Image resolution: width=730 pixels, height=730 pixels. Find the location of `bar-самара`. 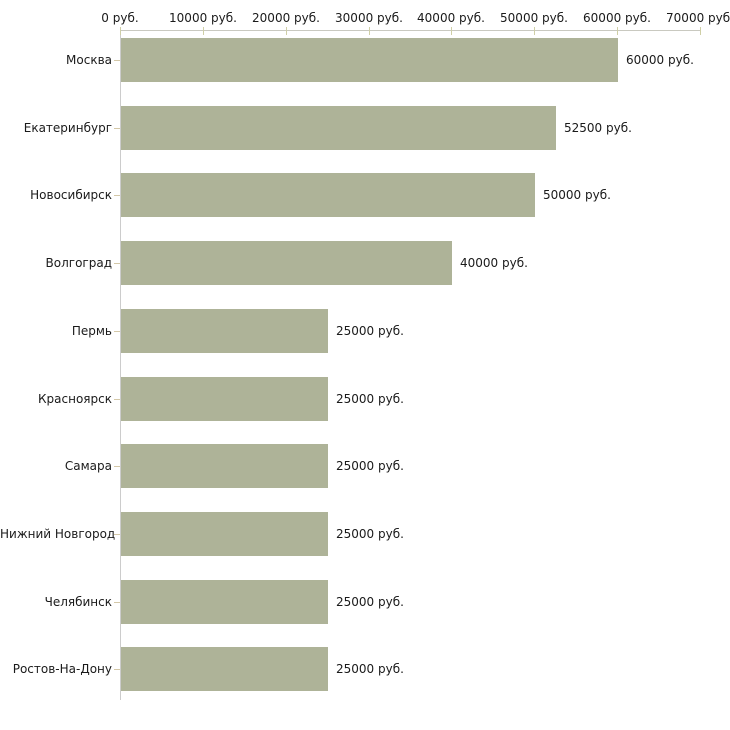

bar-самара is located at coordinates (224, 466).